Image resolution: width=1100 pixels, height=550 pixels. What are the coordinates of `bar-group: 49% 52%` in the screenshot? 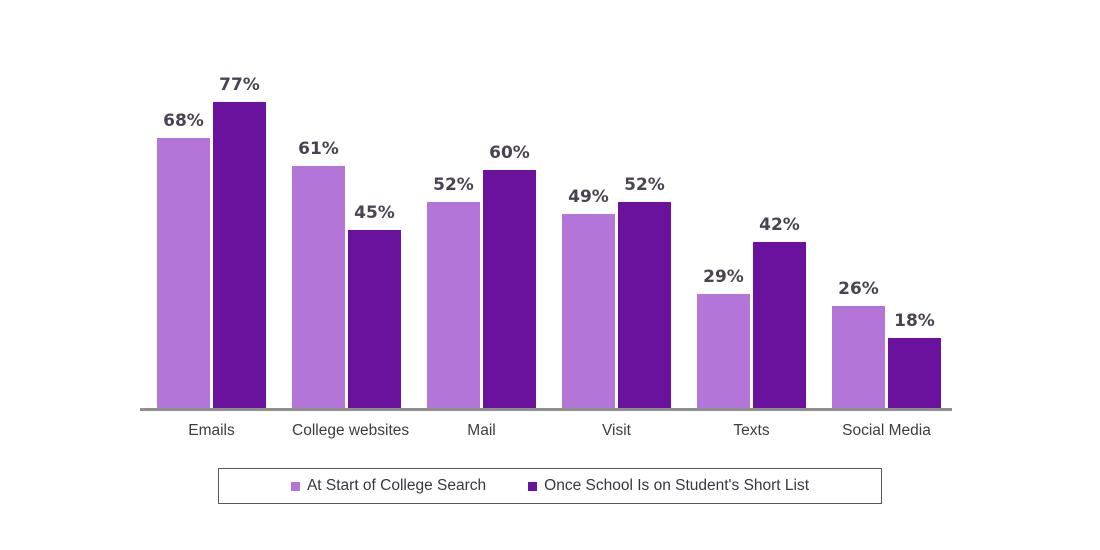 It's located at (616, 205).